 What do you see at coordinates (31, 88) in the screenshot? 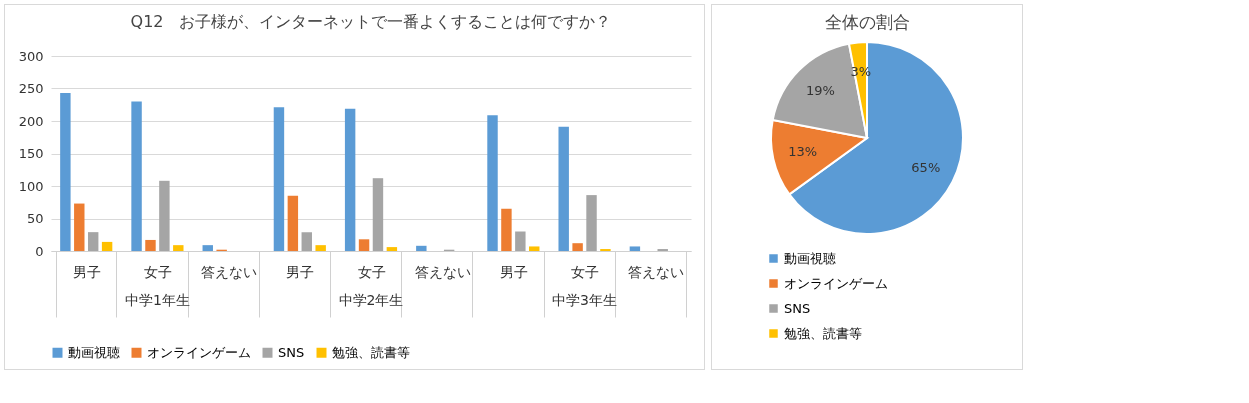
I see `y-tick-label: 250` at bounding box center [31, 88].